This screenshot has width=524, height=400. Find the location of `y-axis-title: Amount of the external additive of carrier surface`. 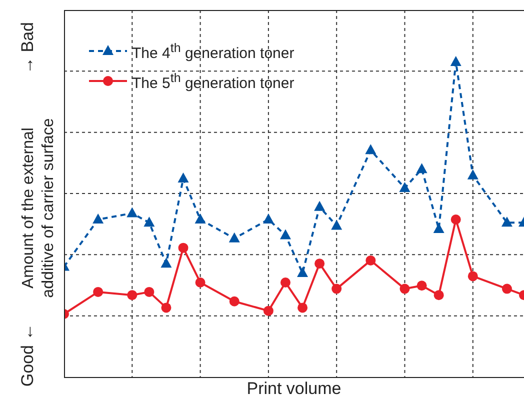

y-axis-title: Amount of the external additive of carrier surface is located at coordinates (38, 208).